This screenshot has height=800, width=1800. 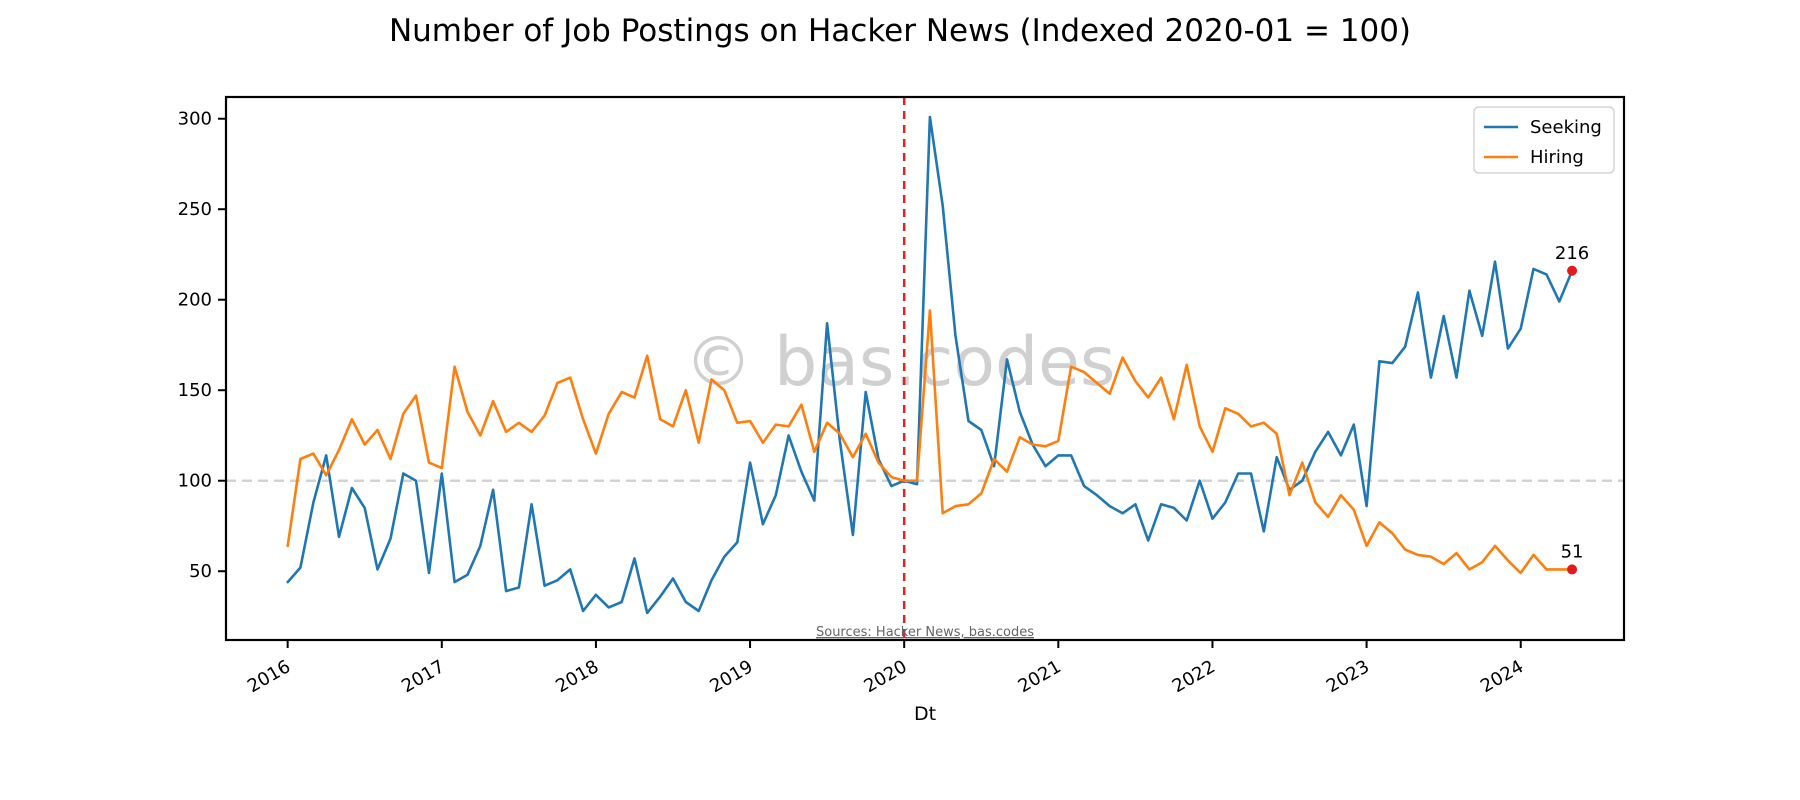 What do you see at coordinates (195, 300) in the screenshot?
I see `y-tick-label: 200` at bounding box center [195, 300].